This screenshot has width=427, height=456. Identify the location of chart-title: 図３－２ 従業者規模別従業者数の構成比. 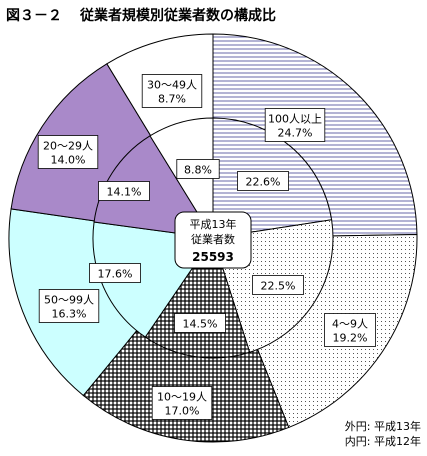
(141, 15).